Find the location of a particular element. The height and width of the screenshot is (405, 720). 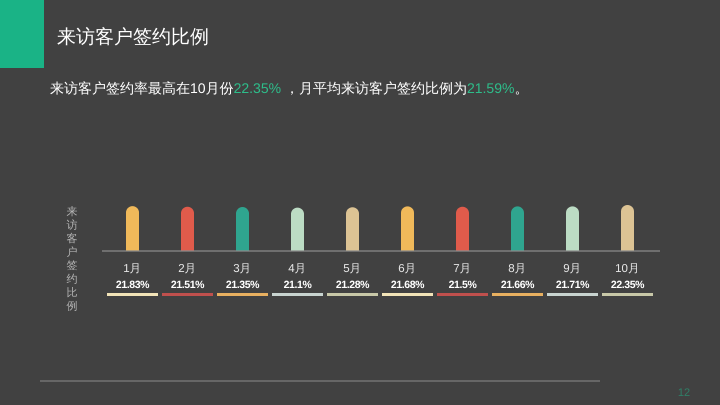

data-label: 21.5% is located at coordinates (463, 285).